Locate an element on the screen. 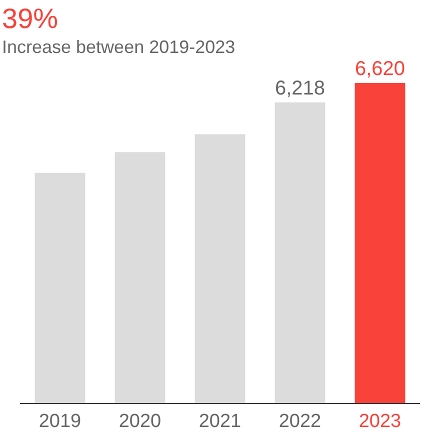  x-tick-label: 2023 is located at coordinates (380, 421).